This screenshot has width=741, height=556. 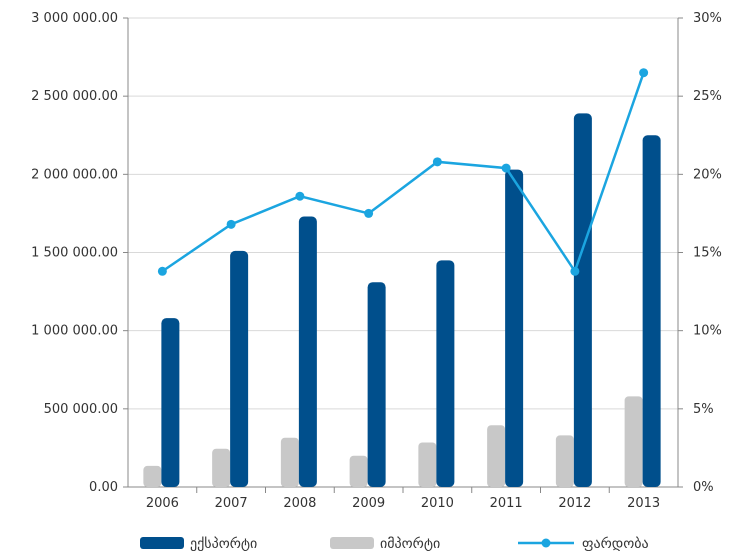 I want to click on x-axis-tick-label: 2006, so click(x=162, y=503).